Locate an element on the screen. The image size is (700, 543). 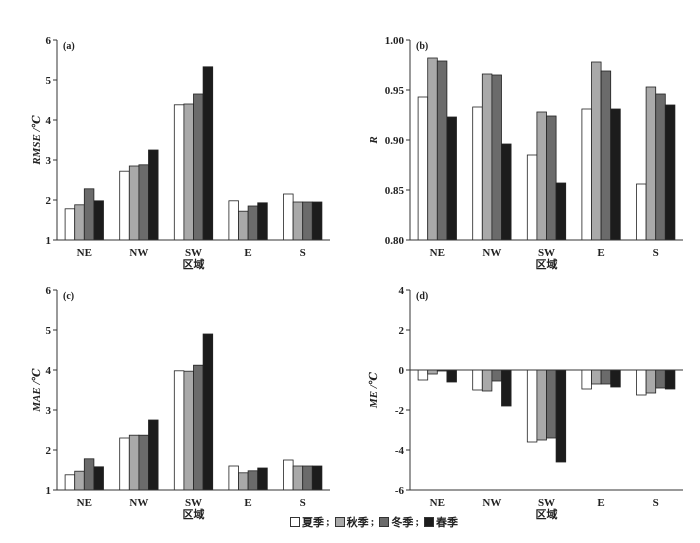
y-tick-label: -6 is located at coordinates (400, 491).